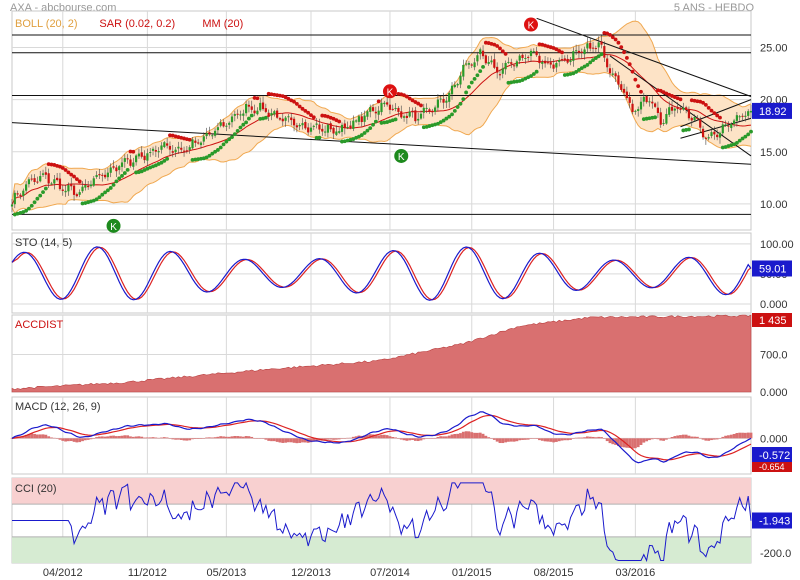 This screenshot has height=580, width=800. What do you see at coordinates (777, 245) in the screenshot?
I see `sto-tick-label: 100.00` at bounding box center [777, 245].